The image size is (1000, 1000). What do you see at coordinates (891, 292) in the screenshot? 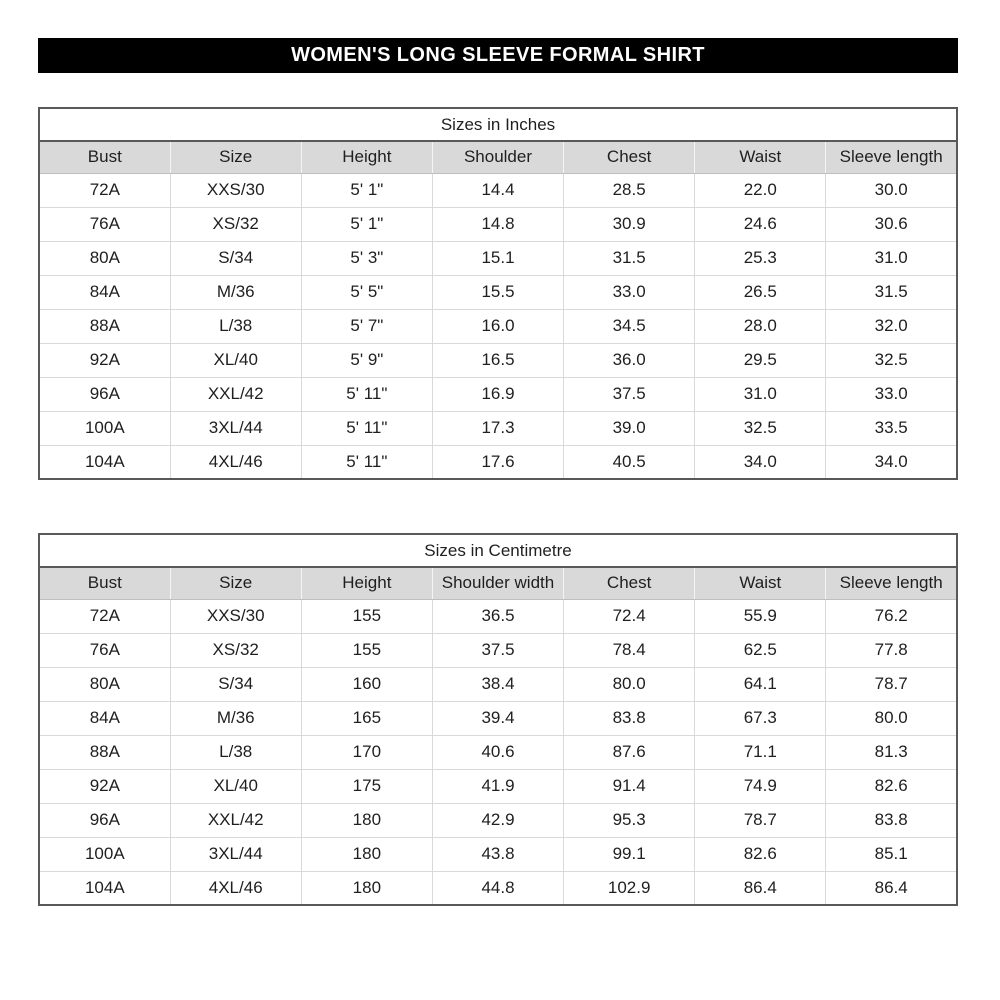
I see `table-cell: 31.5` at bounding box center [891, 292].